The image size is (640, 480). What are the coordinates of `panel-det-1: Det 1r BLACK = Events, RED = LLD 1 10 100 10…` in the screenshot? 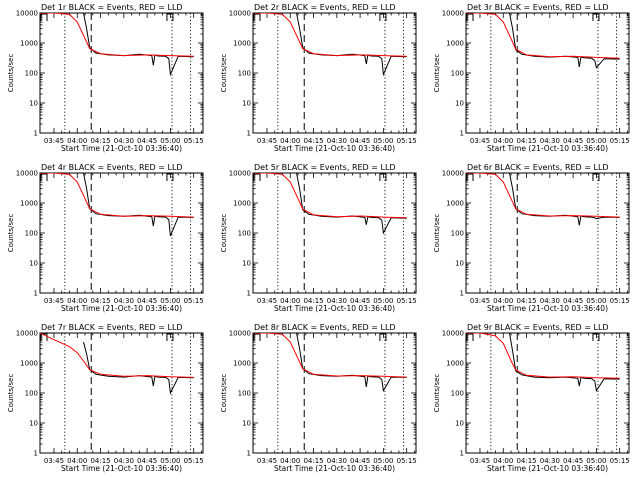 It's located at (105, 78).